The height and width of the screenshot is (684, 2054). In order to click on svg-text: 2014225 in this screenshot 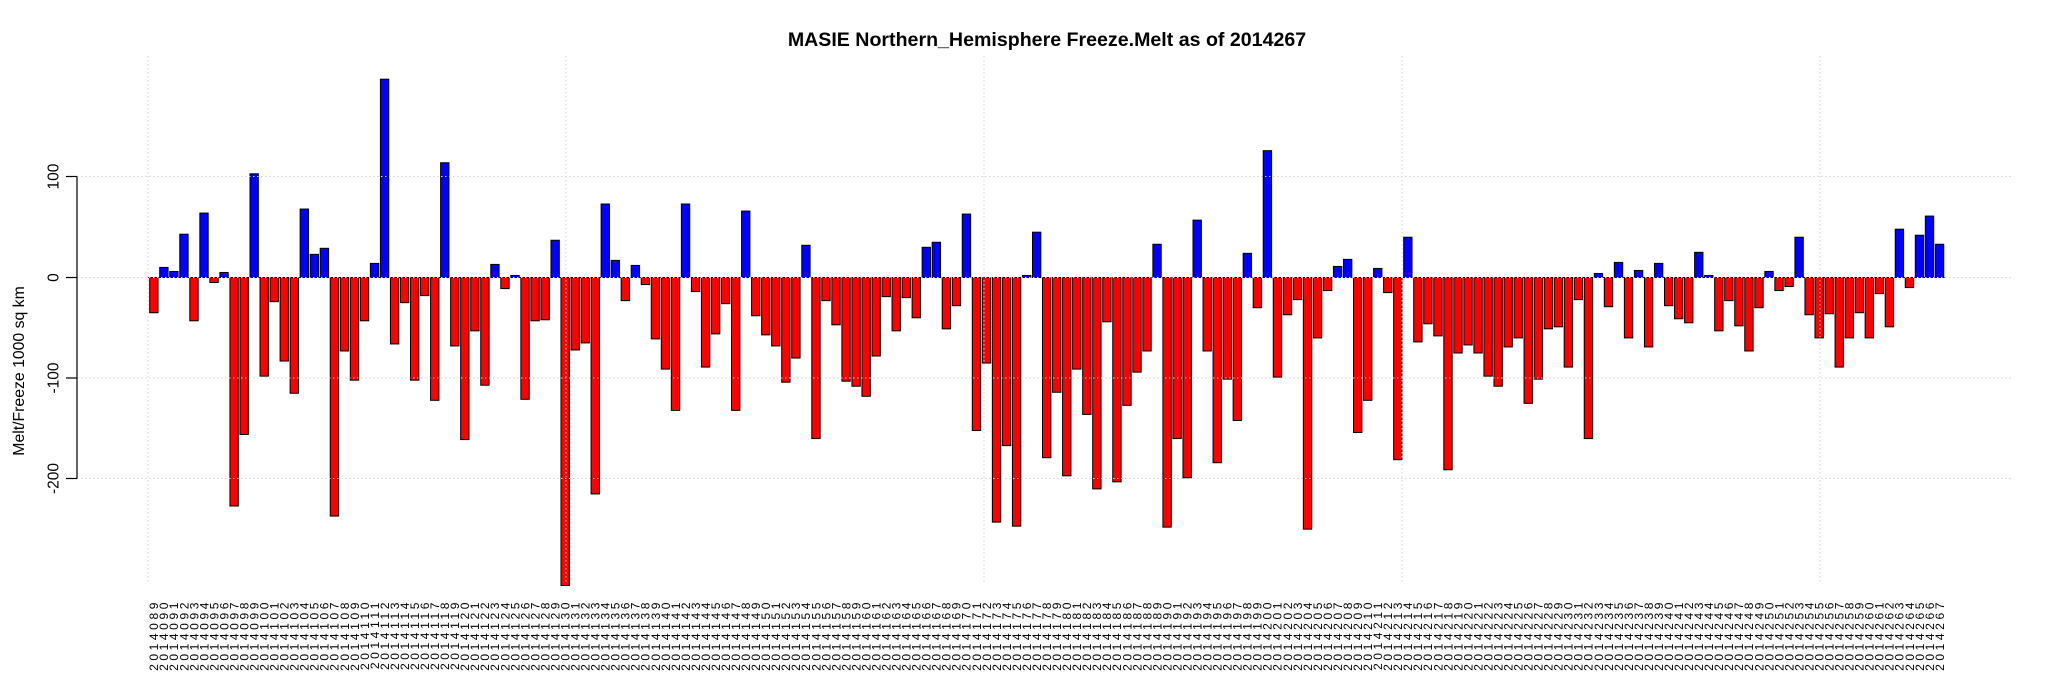, I will do `click(1519, 635)`.